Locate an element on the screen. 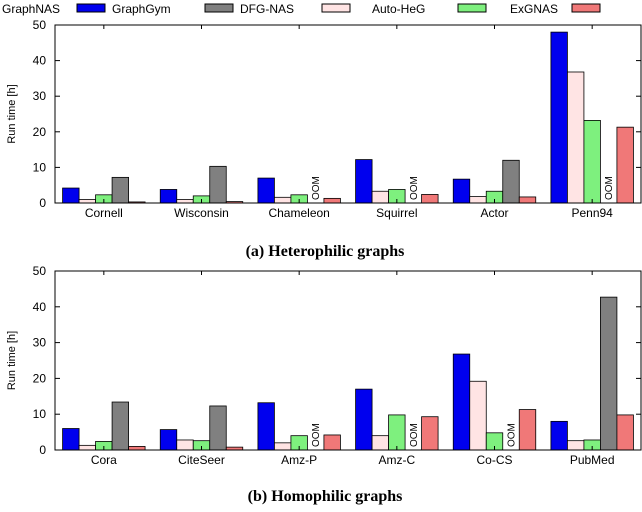 This screenshot has height=512, width=642. bar-exgnas-amz-p is located at coordinates (332, 442).